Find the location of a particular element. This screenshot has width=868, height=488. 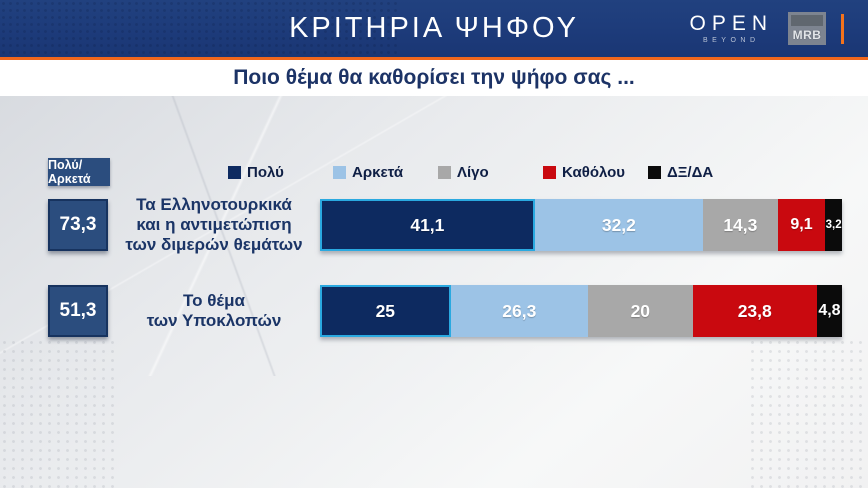

legend-label: ΔΞ/ΔΑ is located at coordinates (690, 172).